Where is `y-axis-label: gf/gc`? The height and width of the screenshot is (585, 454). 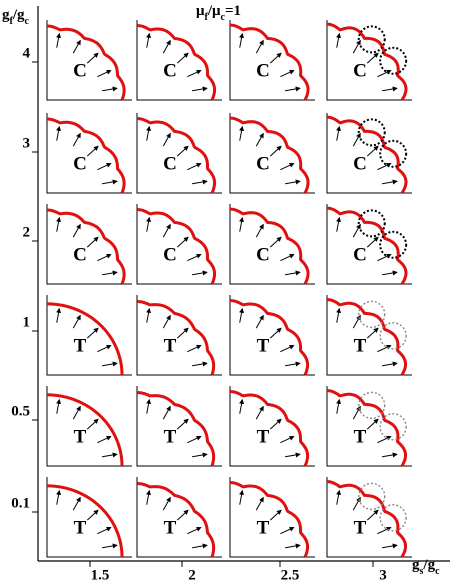 y-axis-label: gf/gc is located at coordinates (16, 16).